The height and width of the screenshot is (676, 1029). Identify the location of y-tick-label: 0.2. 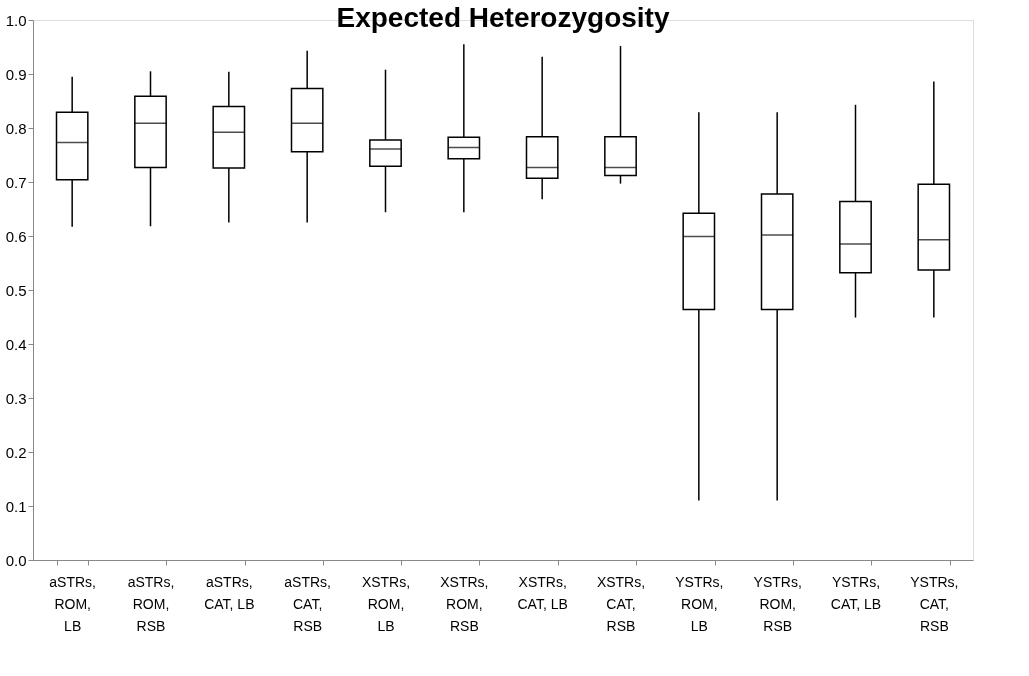
(16, 452).